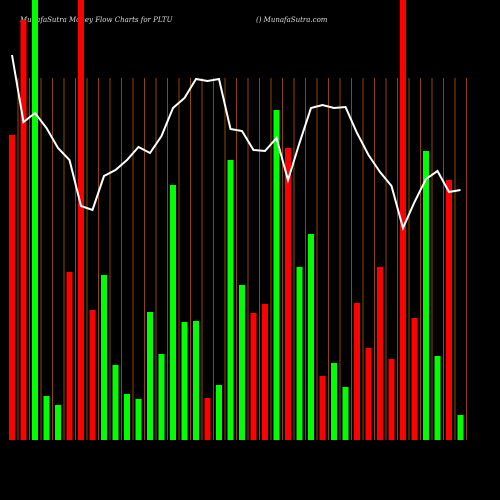  Describe the element at coordinates (292, 20) in the screenshot. I see `chart-subtitle: () MunafaSutra.com` at that location.